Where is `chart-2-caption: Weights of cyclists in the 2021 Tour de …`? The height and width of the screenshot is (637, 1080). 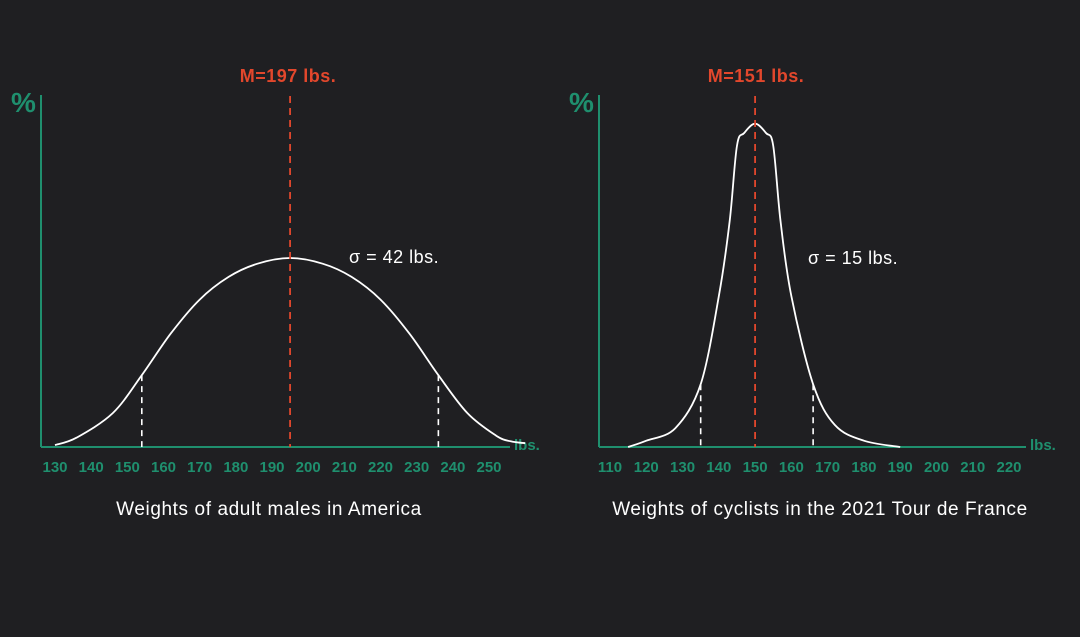 chart-2-caption: Weights of cyclists in the 2021 Tour de … is located at coordinates (820, 509).